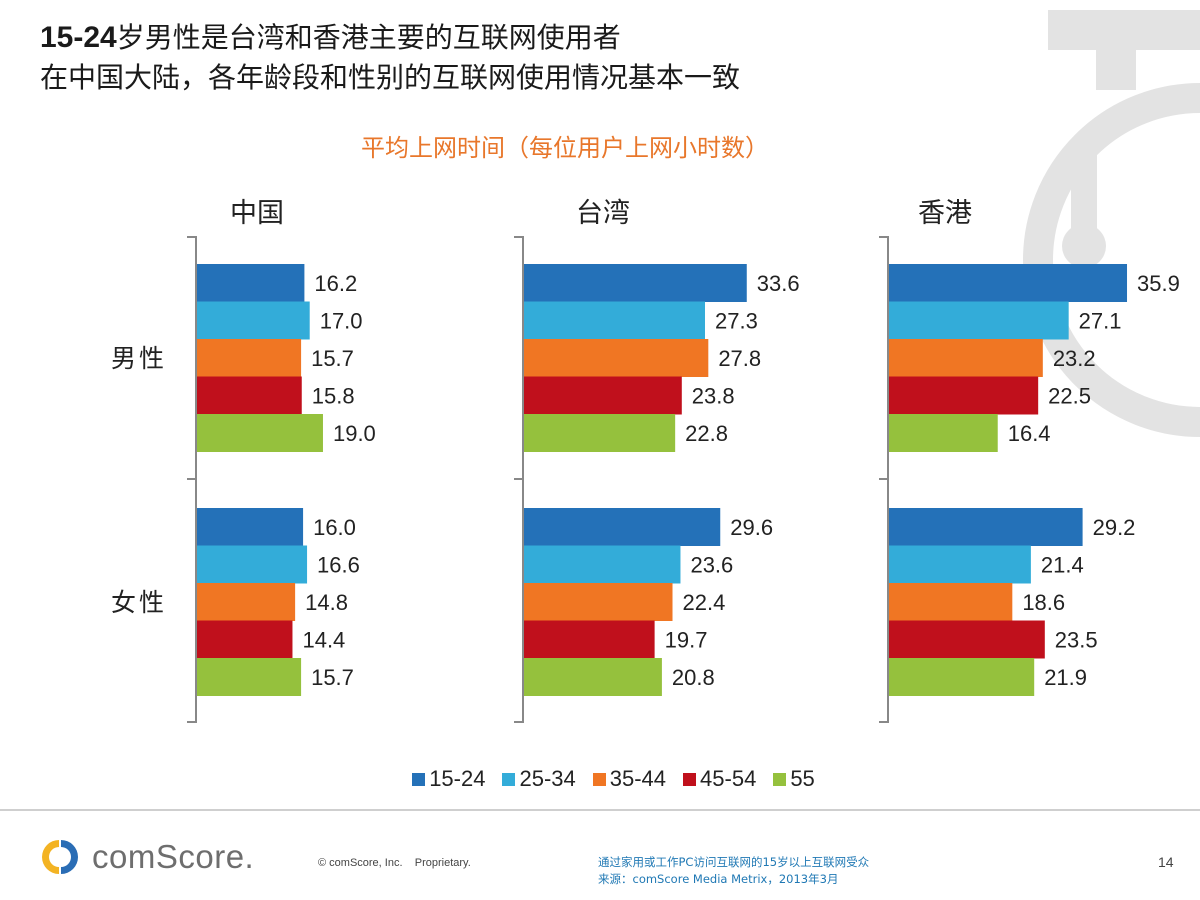  I want to click on data-label: 21.4, so click(1062, 565).